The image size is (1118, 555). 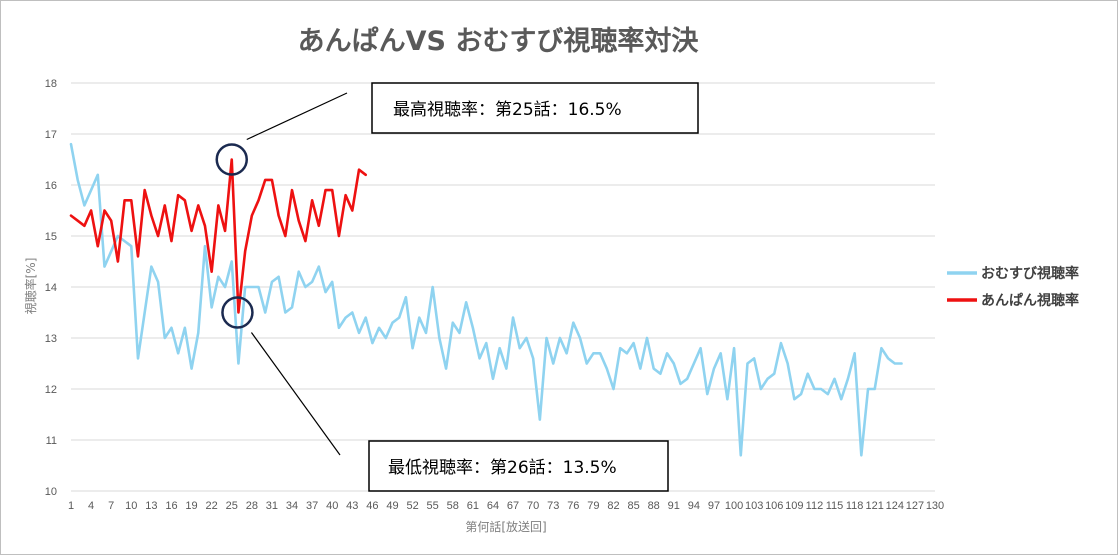 What do you see at coordinates (593, 506) in the screenshot?
I see `x-tick-label: 79` at bounding box center [593, 506].